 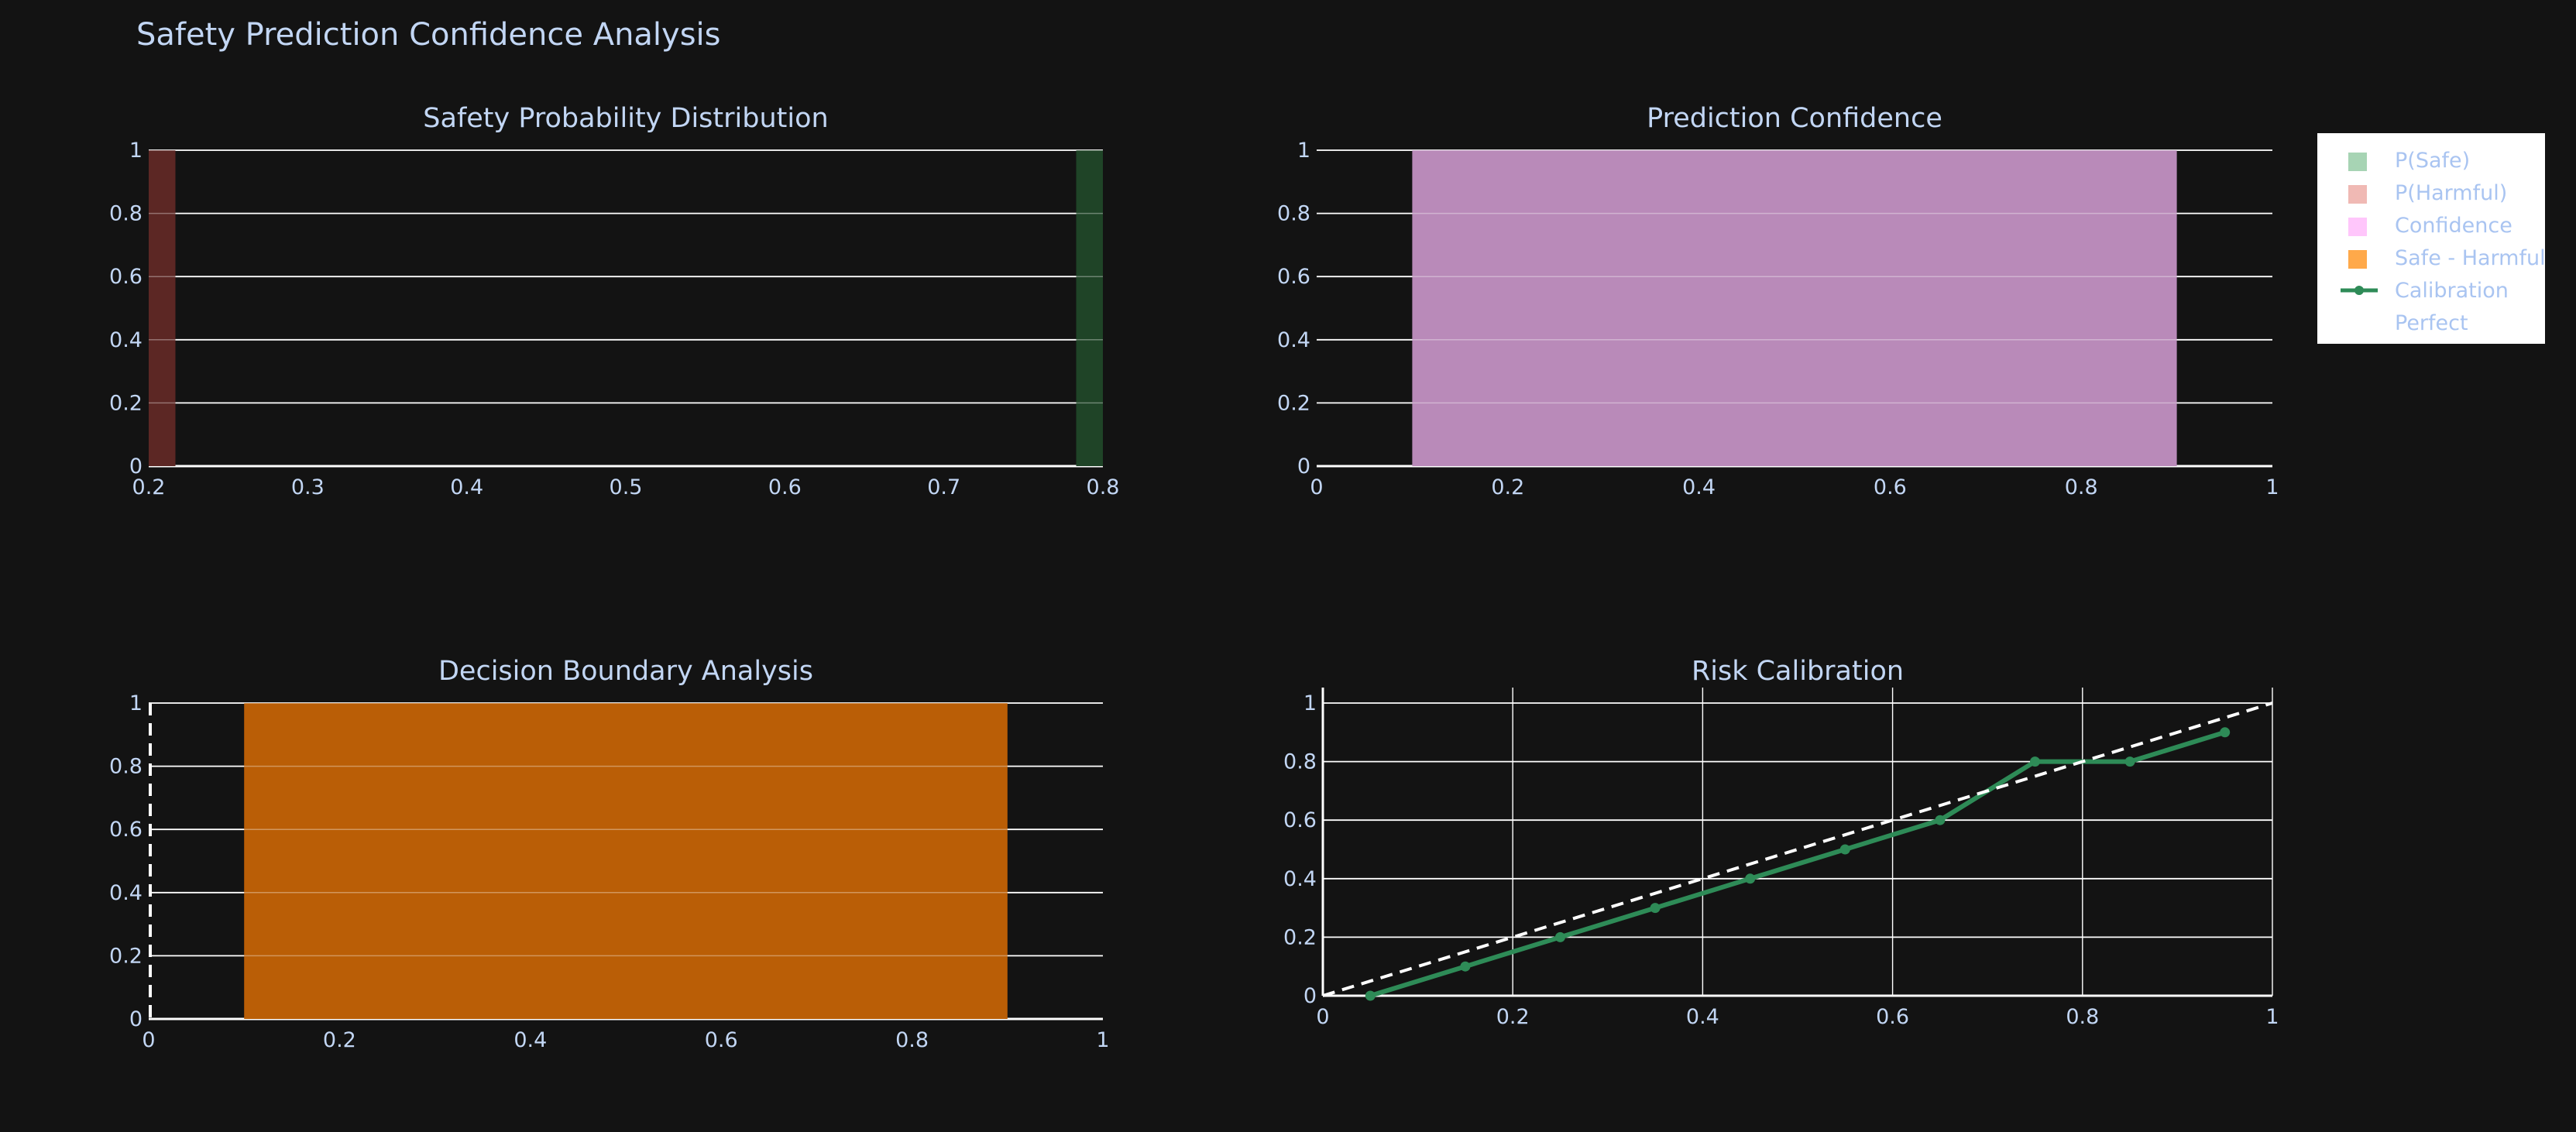 What do you see at coordinates (2359, 291) in the screenshot?
I see `line-marker-icon` at bounding box center [2359, 291].